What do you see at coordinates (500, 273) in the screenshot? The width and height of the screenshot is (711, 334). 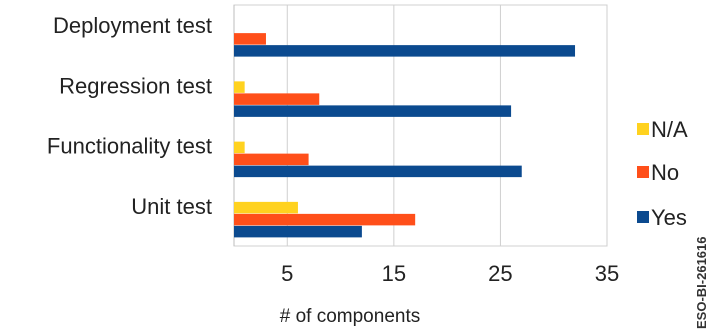 I see `x-tick-label-2: 25` at bounding box center [500, 273].